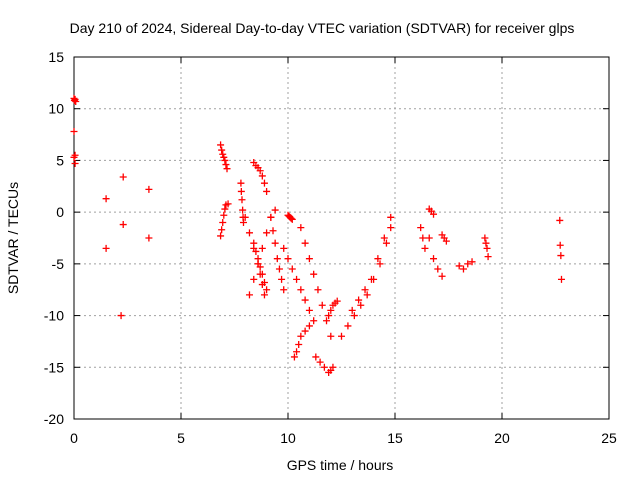 The height and width of the screenshot is (480, 640). I want to click on x-axis-label: GPS time / hours, so click(340, 465).